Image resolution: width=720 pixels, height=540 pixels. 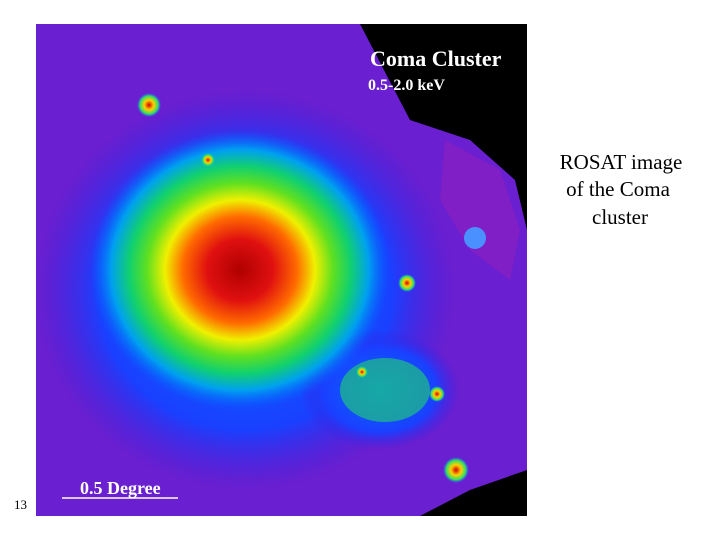 What do you see at coordinates (120, 488) in the screenshot?
I see `scale-label: 0.5 Degree` at bounding box center [120, 488].